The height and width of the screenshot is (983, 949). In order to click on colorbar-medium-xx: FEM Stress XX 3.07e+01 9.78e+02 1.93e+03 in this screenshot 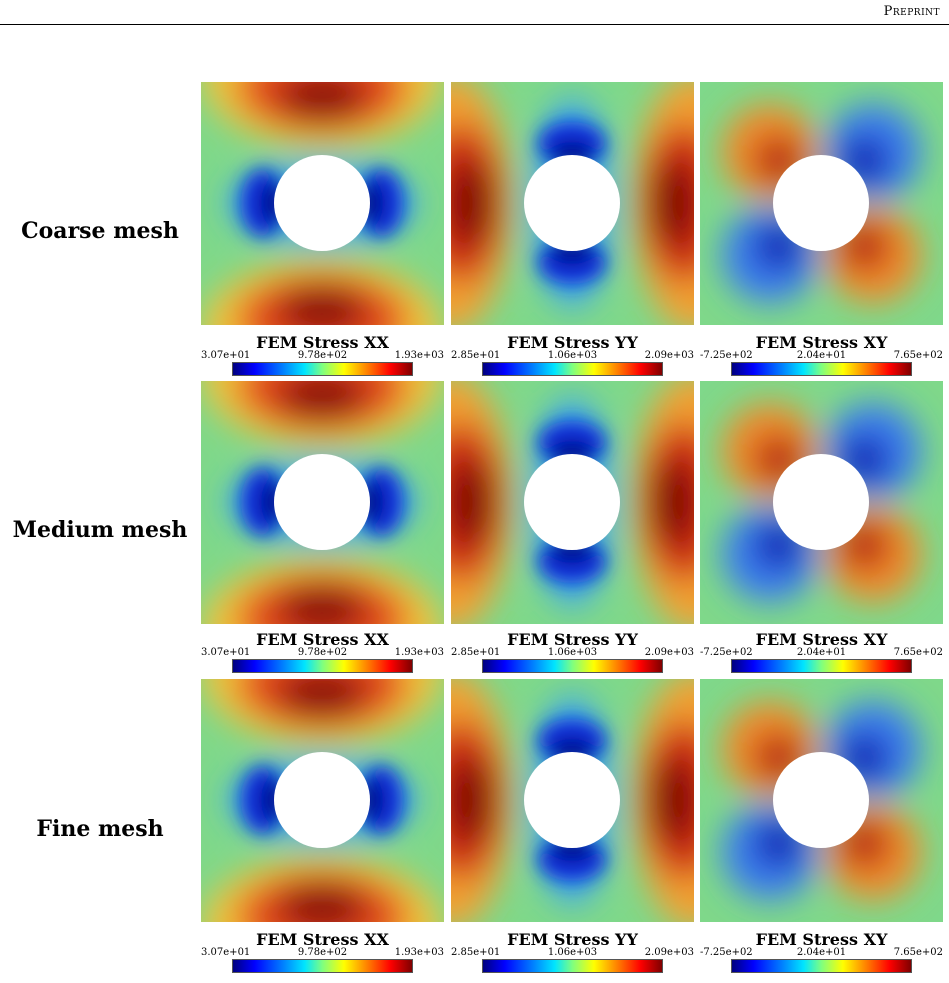, I will do `click(322, 651)`.